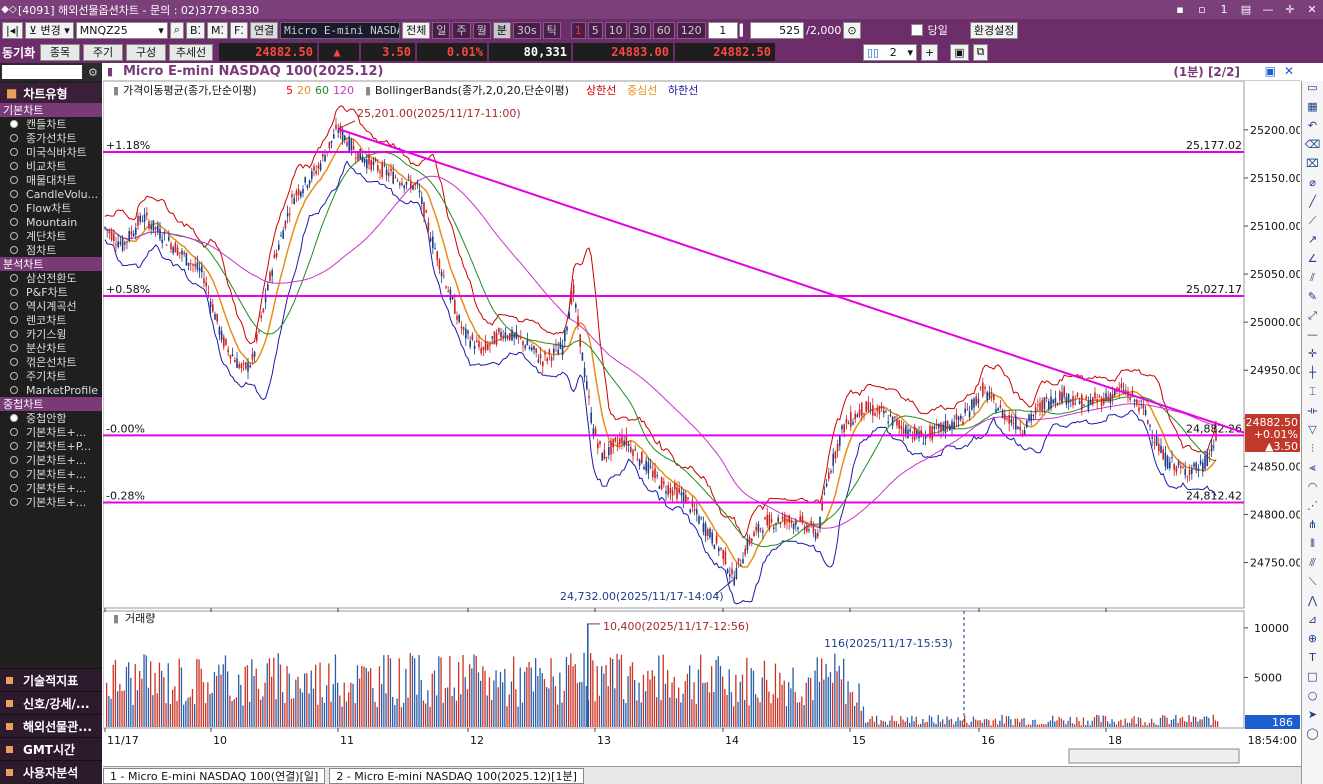  Describe the element at coordinates (1312, 315) in the screenshot. I see `extend-line-tool-icon: ⤢` at that location.